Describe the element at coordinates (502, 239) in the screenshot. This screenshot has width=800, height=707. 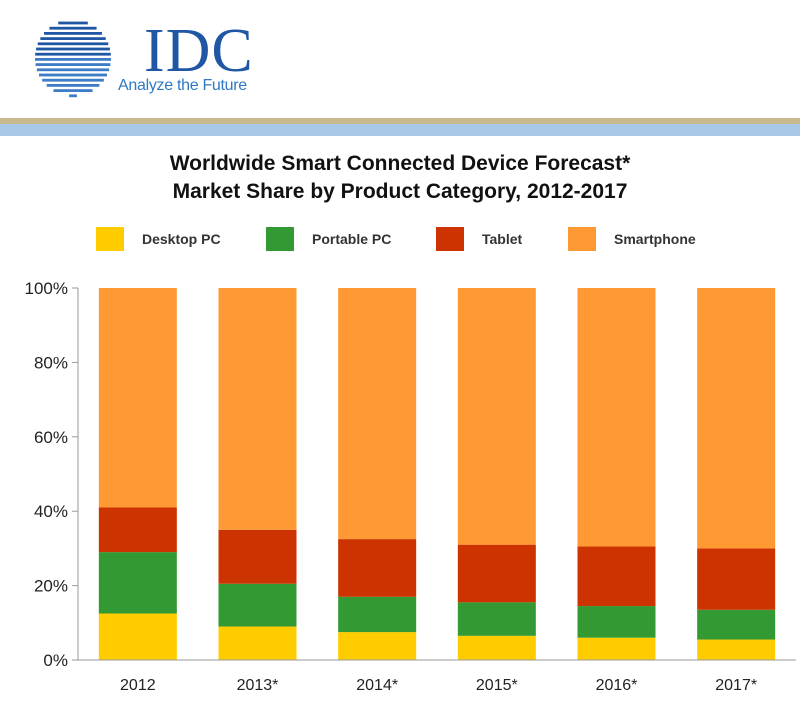
I see `legend-label-tablet: Tablet` at that location.